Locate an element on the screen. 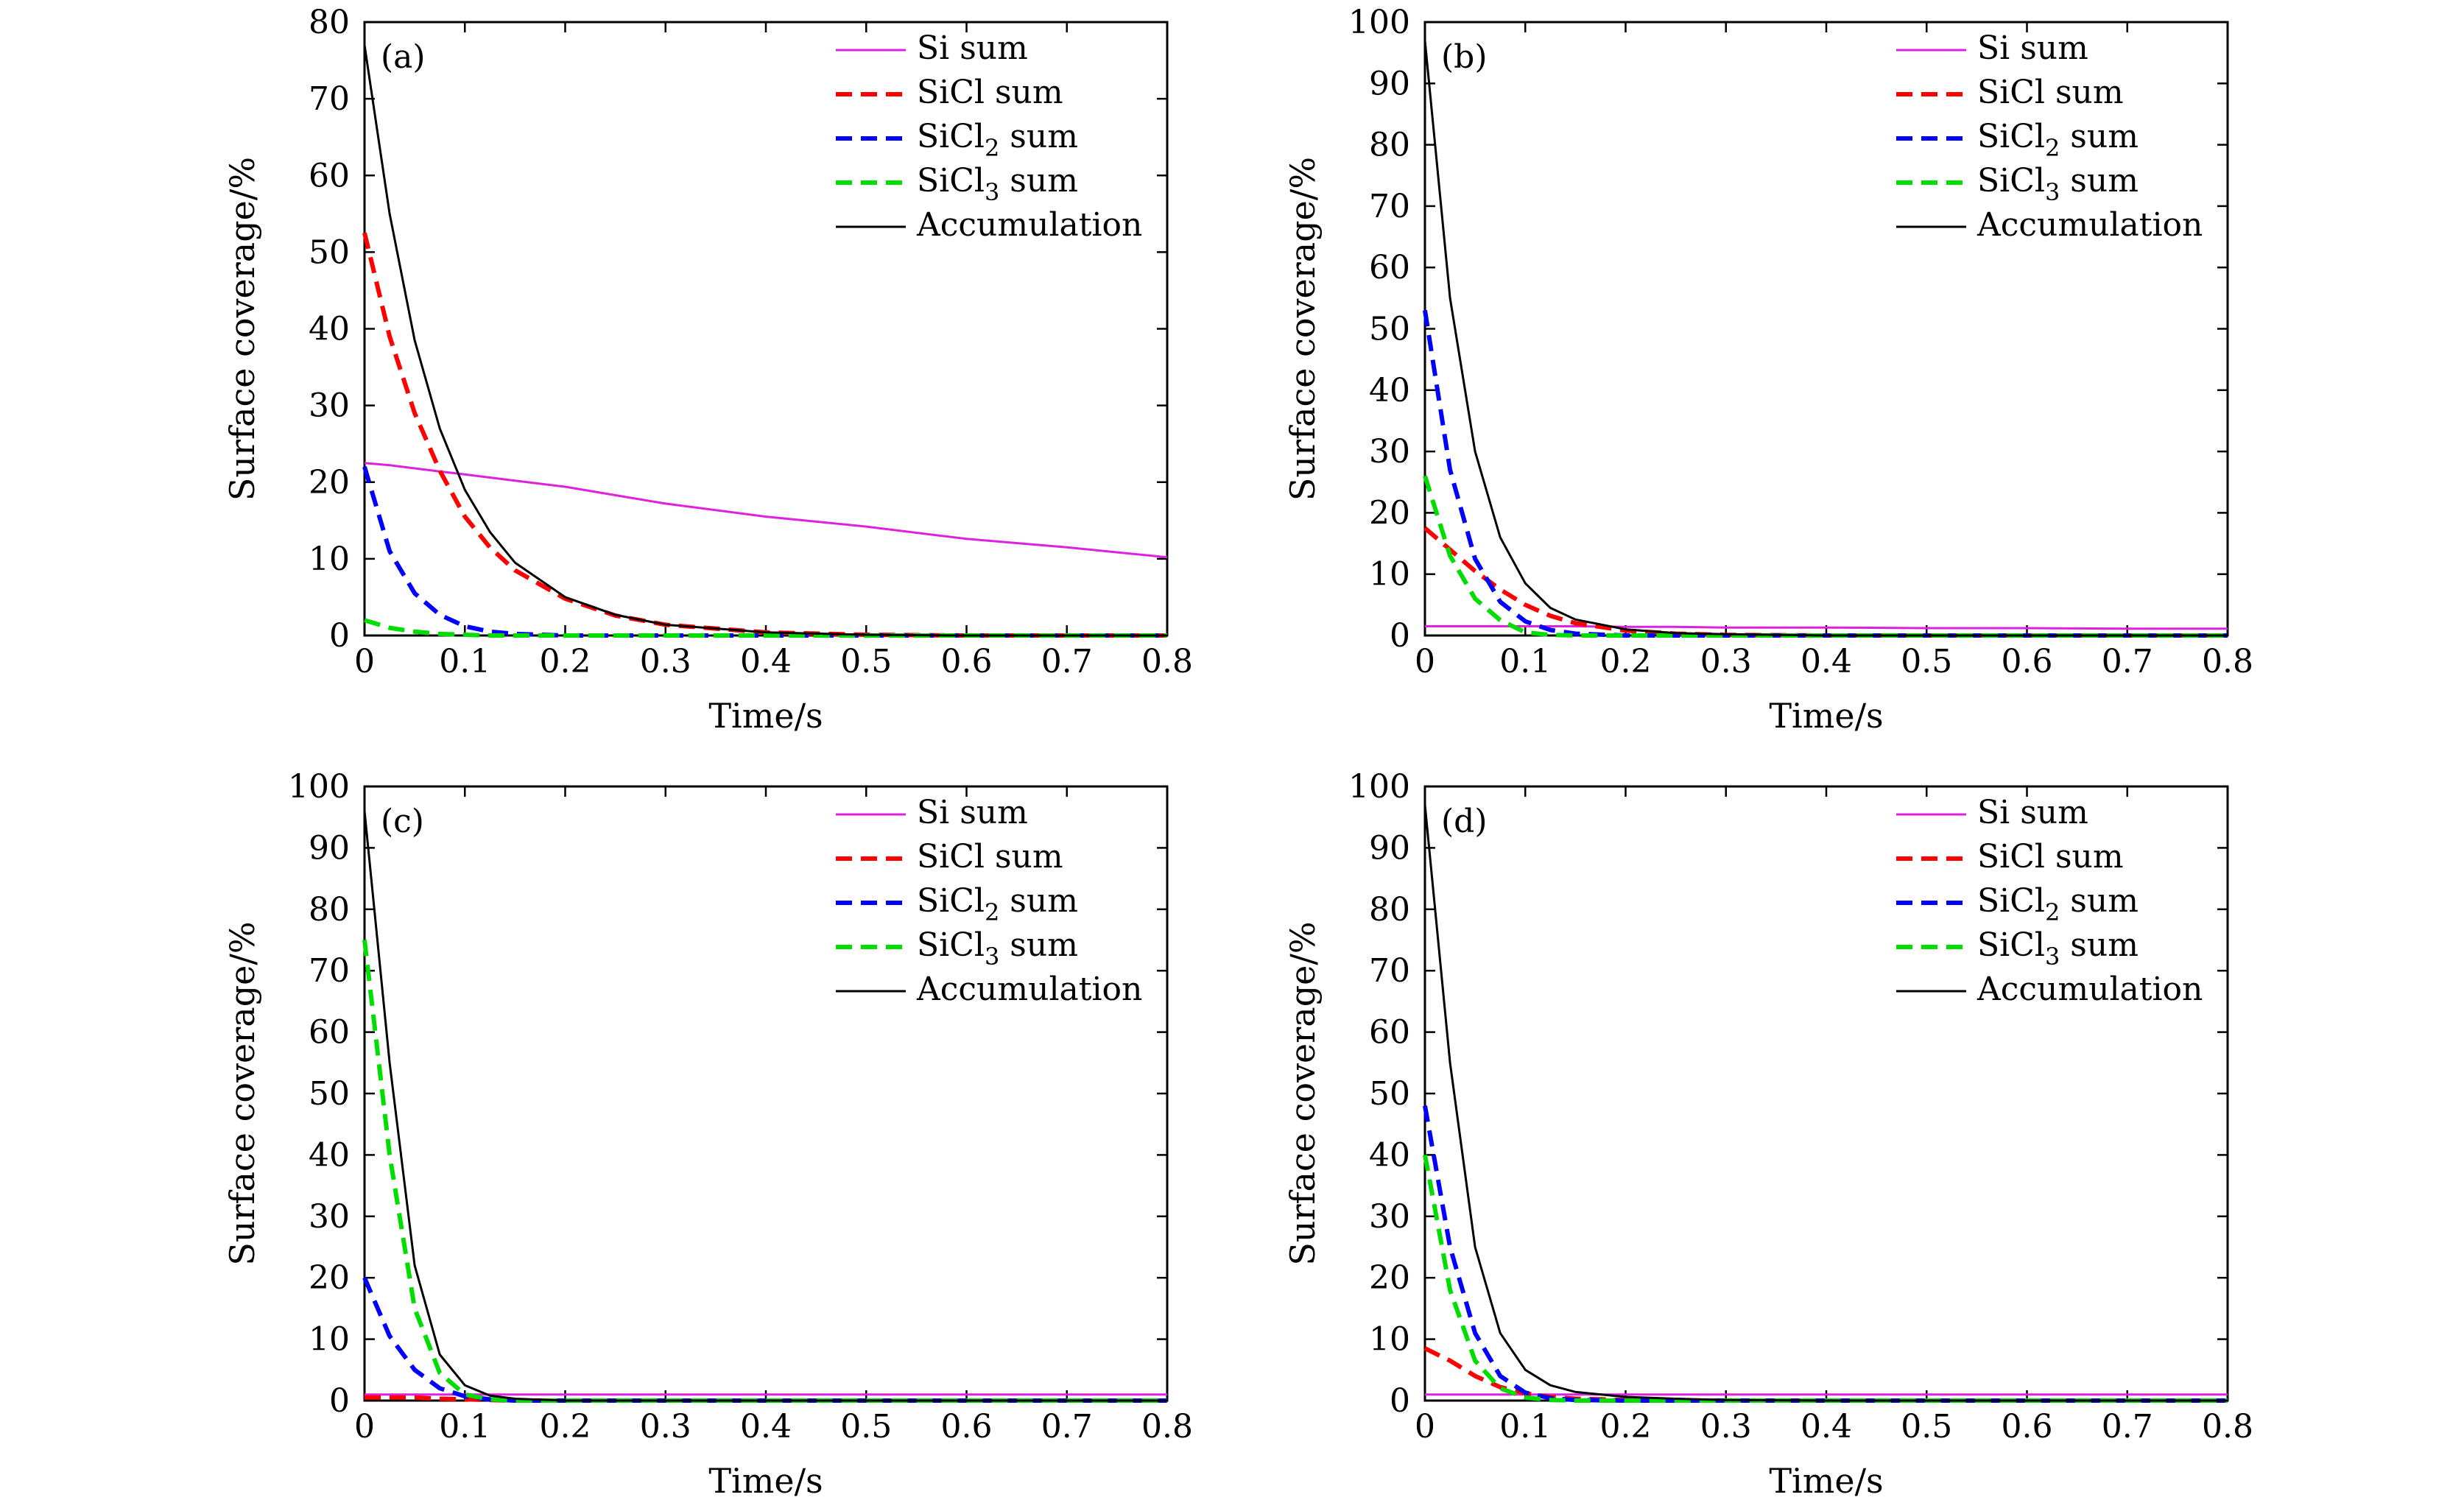  legend-label-acc: Accumulation is located at coordinates (1029, 225).